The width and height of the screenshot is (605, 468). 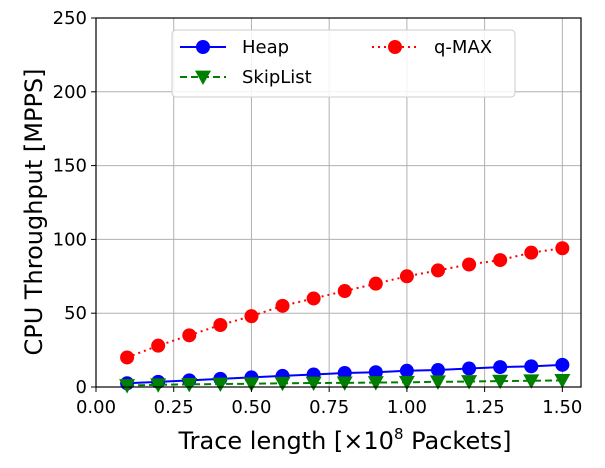 What do you see at coordinates (432, 47) in the screenshot?
I see `legend-item: q-MAX` at bounding box center [432, 47].